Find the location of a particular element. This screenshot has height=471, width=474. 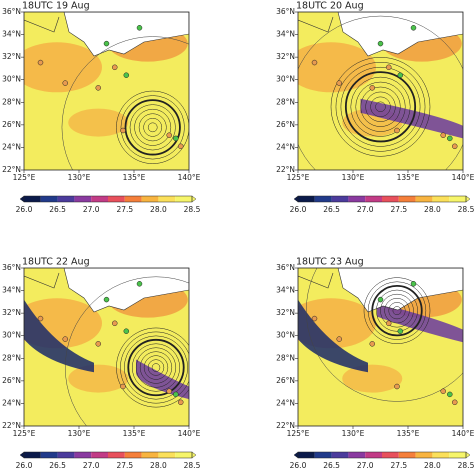

lon-label: 125°E is located at coordinates (24, 177).